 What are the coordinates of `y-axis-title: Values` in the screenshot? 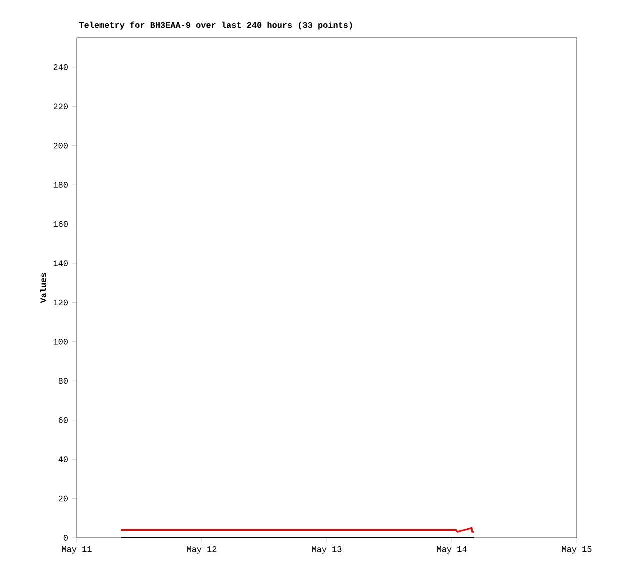 It's located at (43, 288).